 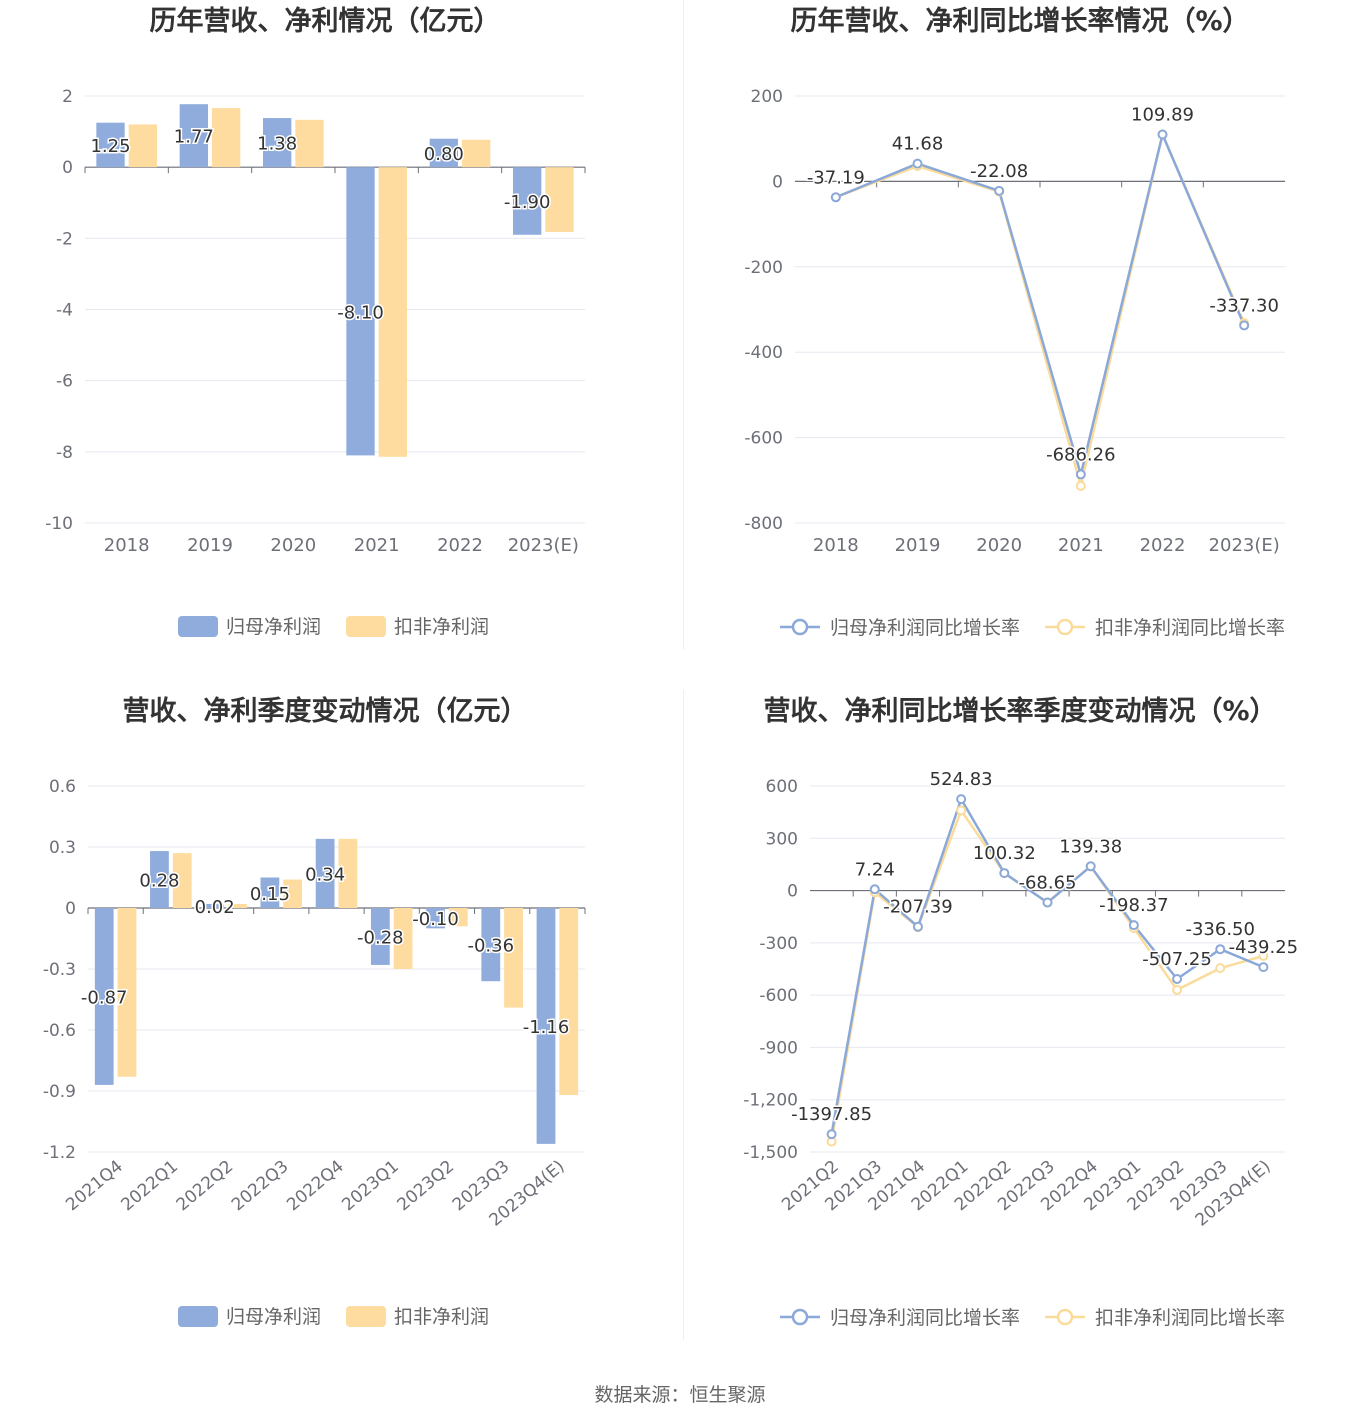 I want to click on data-label: -1.16, so click(x=546, y=1027).